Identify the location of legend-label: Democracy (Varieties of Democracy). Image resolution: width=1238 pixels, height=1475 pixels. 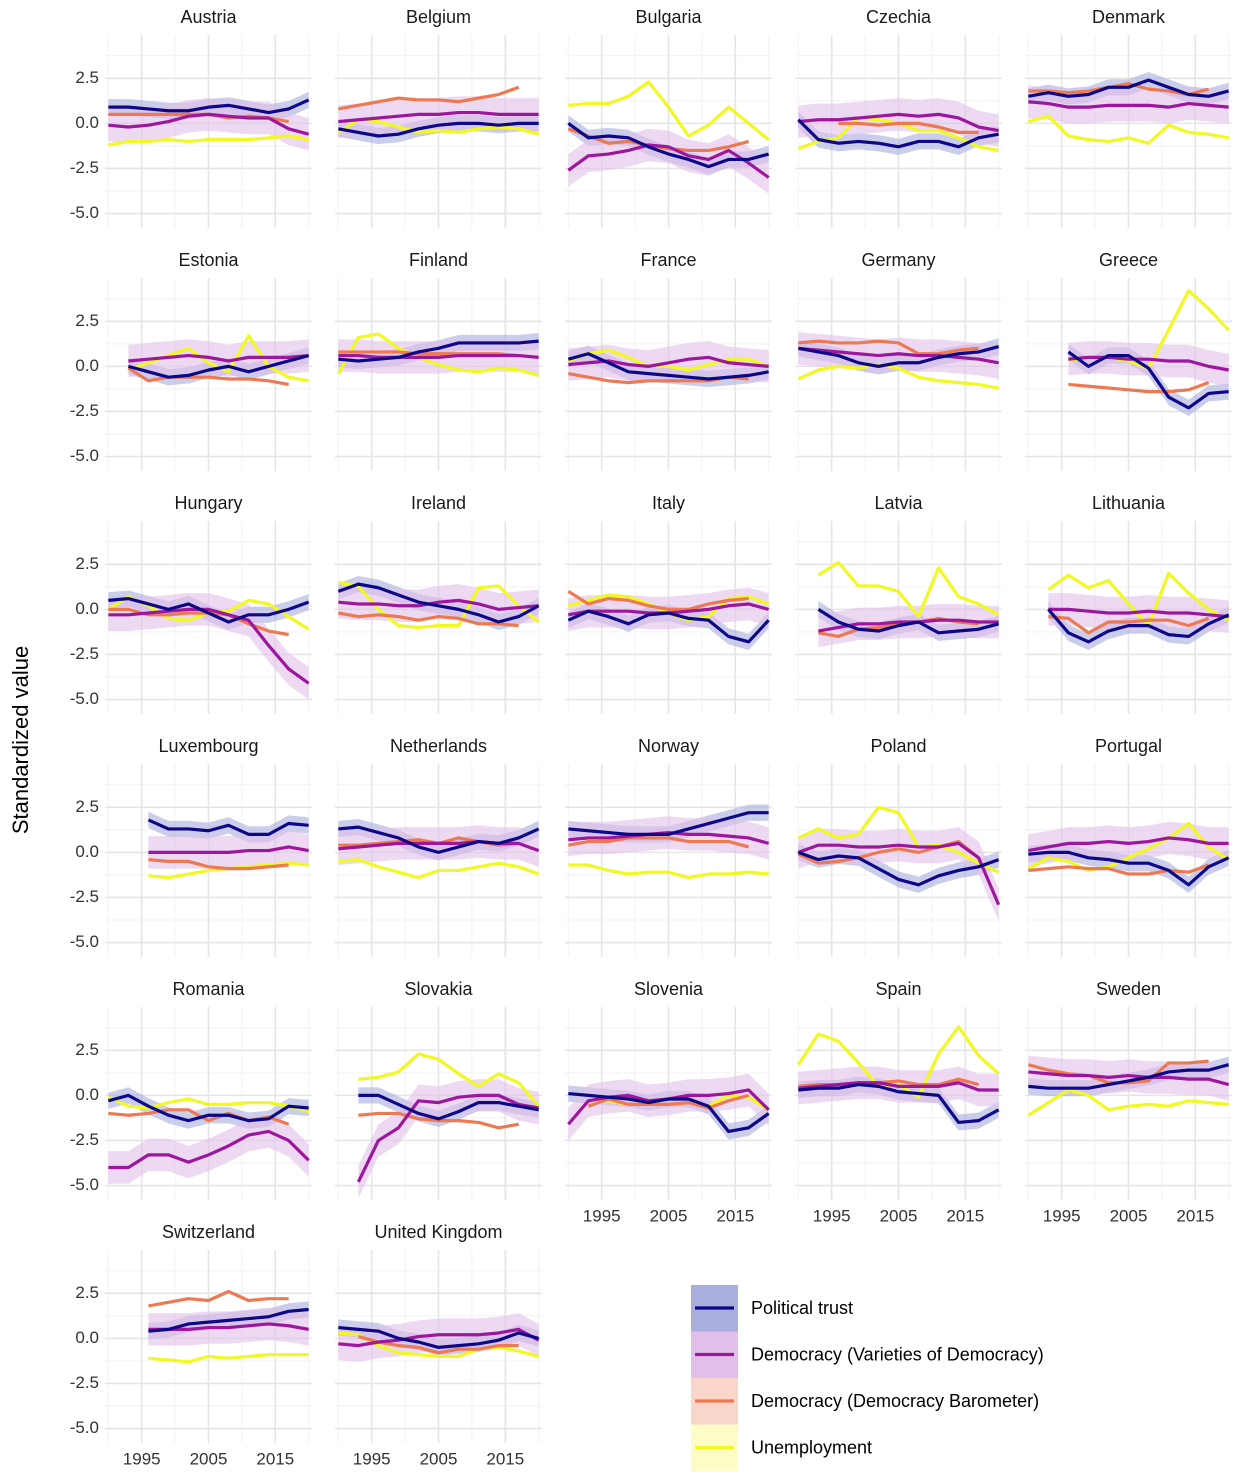
(897, 1354).